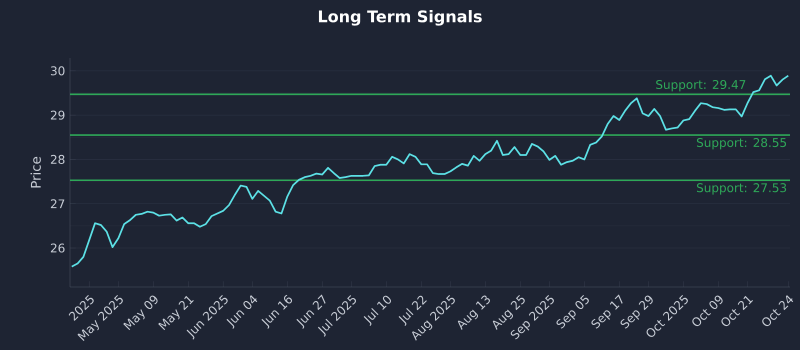 This screenshot has width=800, height=350. I want to click on x-tick-label: Oct 24, so click(778, 310).